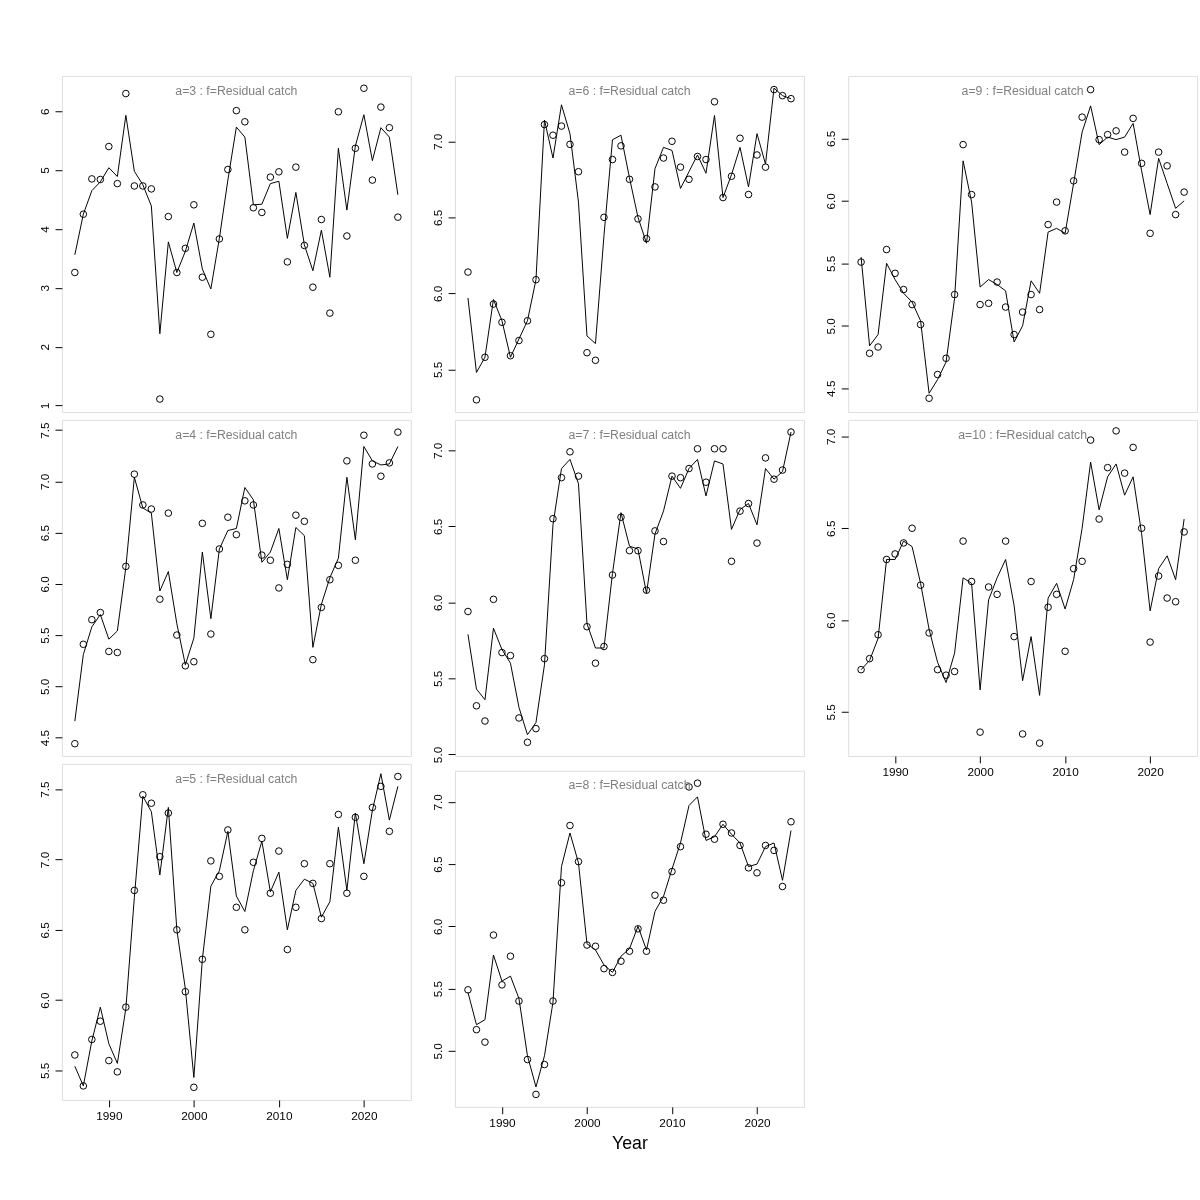  Describe the element at coordinates (629, 434) in the screenshot. I see `text: a=7 : f=Residual catch` at that location.